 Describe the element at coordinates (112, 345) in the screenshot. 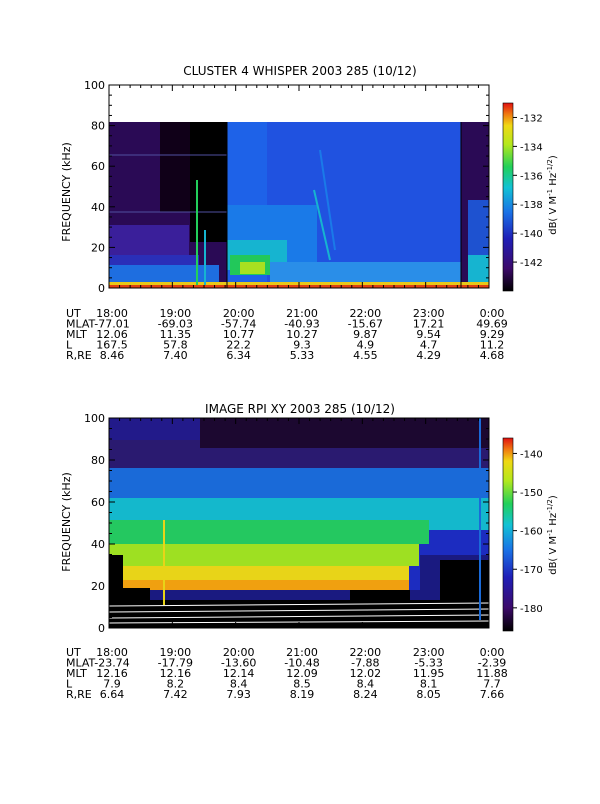

I see `ephemeris-value: 167.5` at that location.